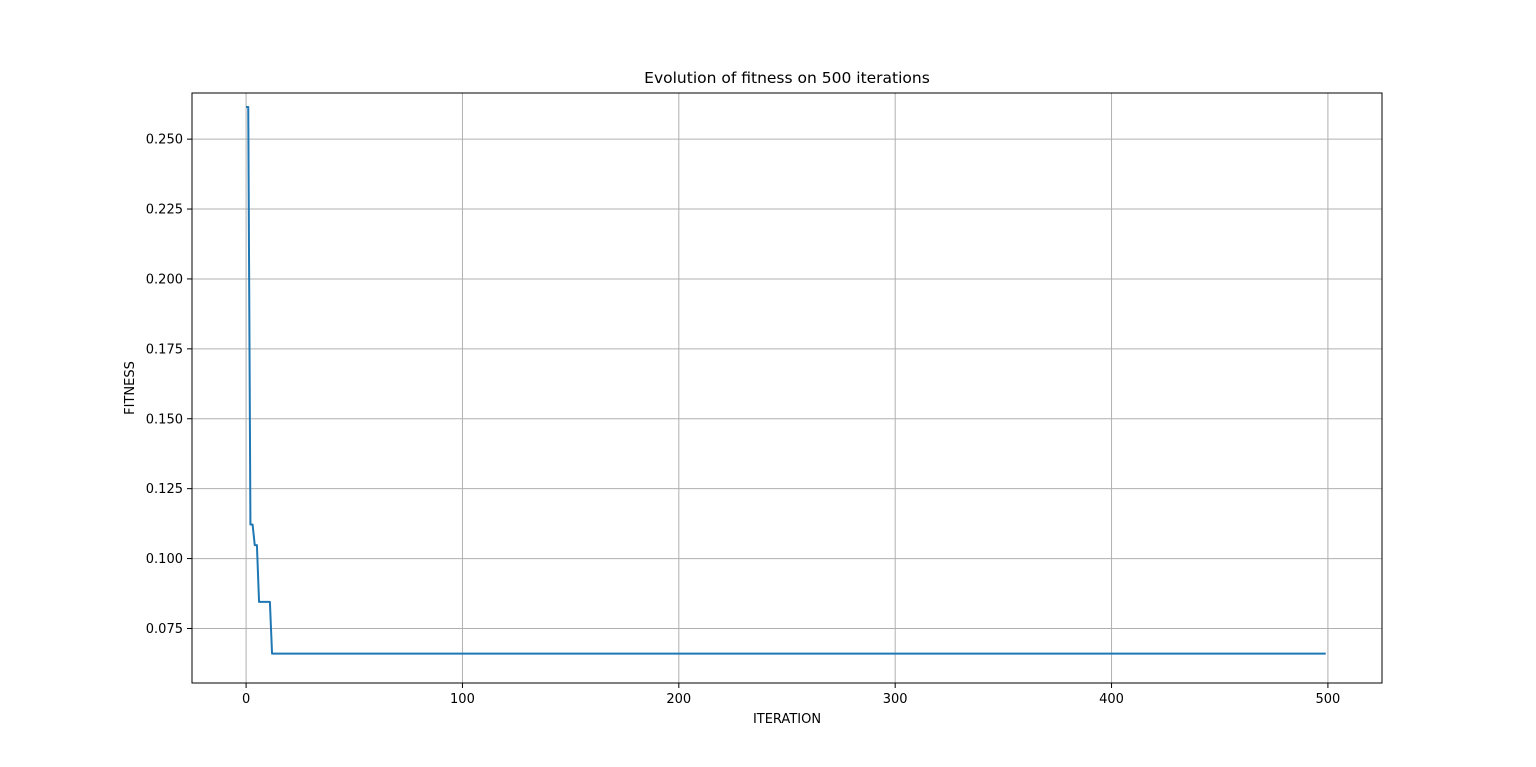  Describe the element at coordinates (462, 699) in the screenshot. I see `x-tick-label: 100` at that location.